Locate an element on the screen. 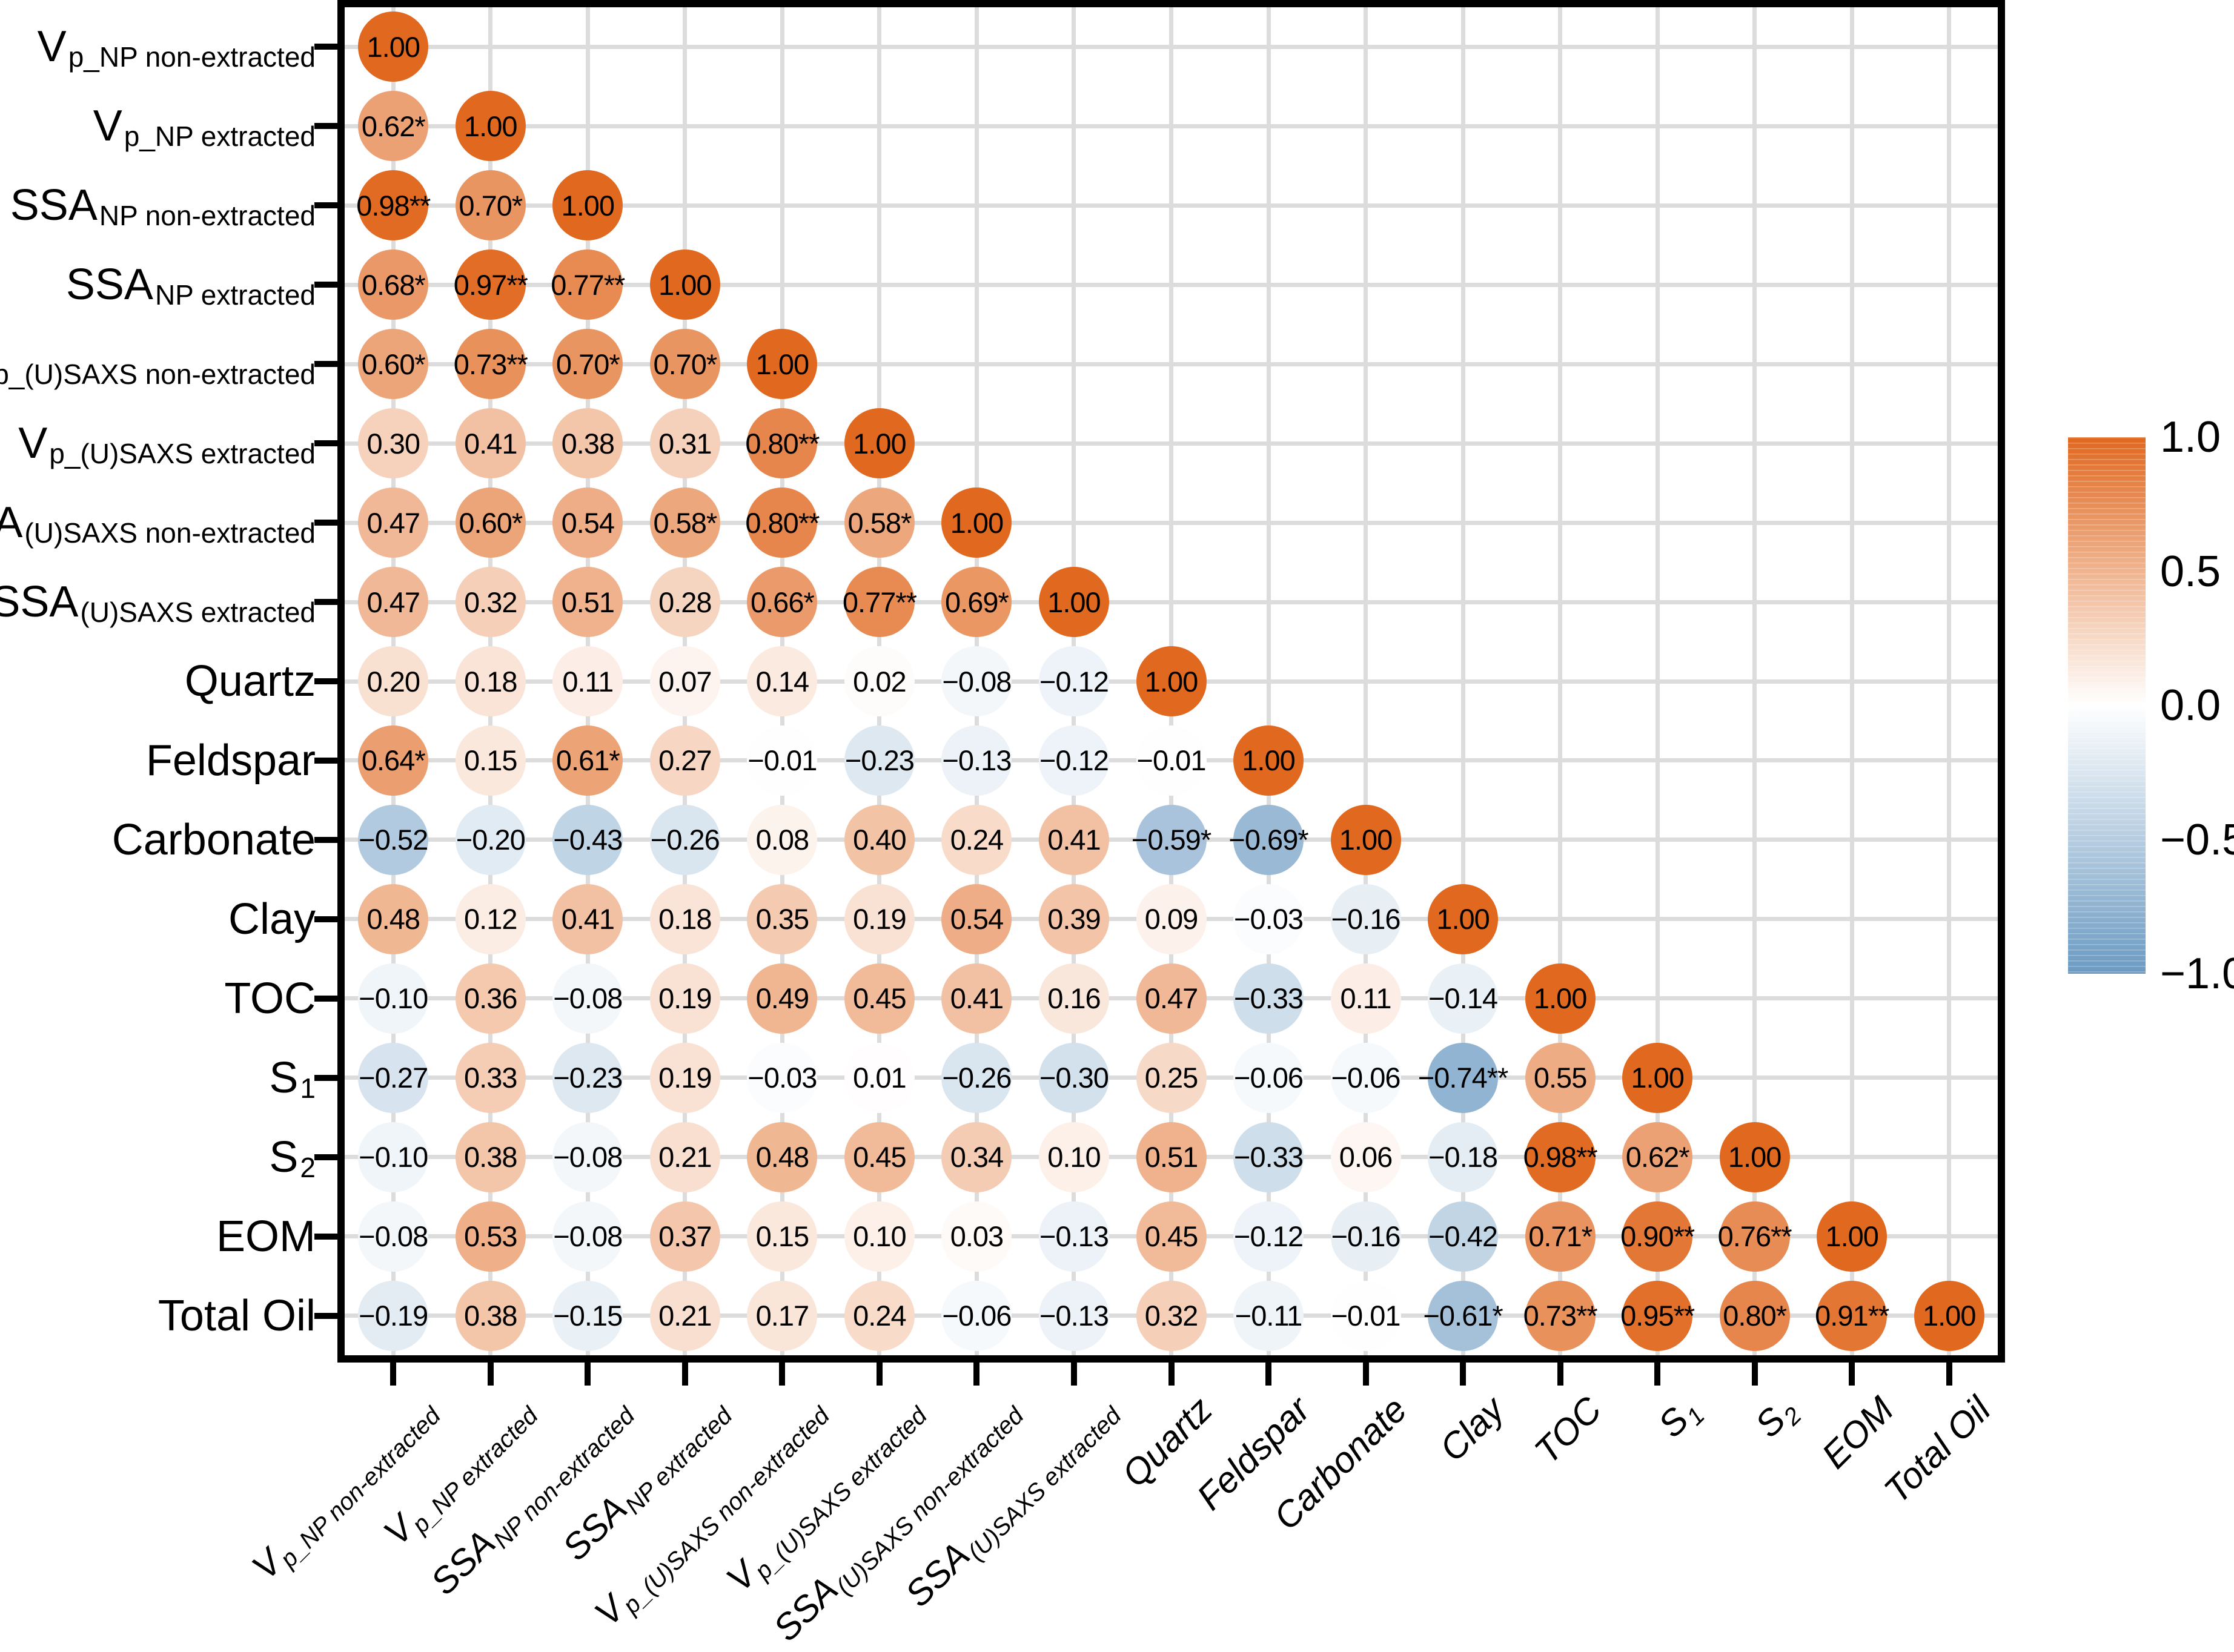  corr-value: 0.18 is located at coordinates (490, 681).